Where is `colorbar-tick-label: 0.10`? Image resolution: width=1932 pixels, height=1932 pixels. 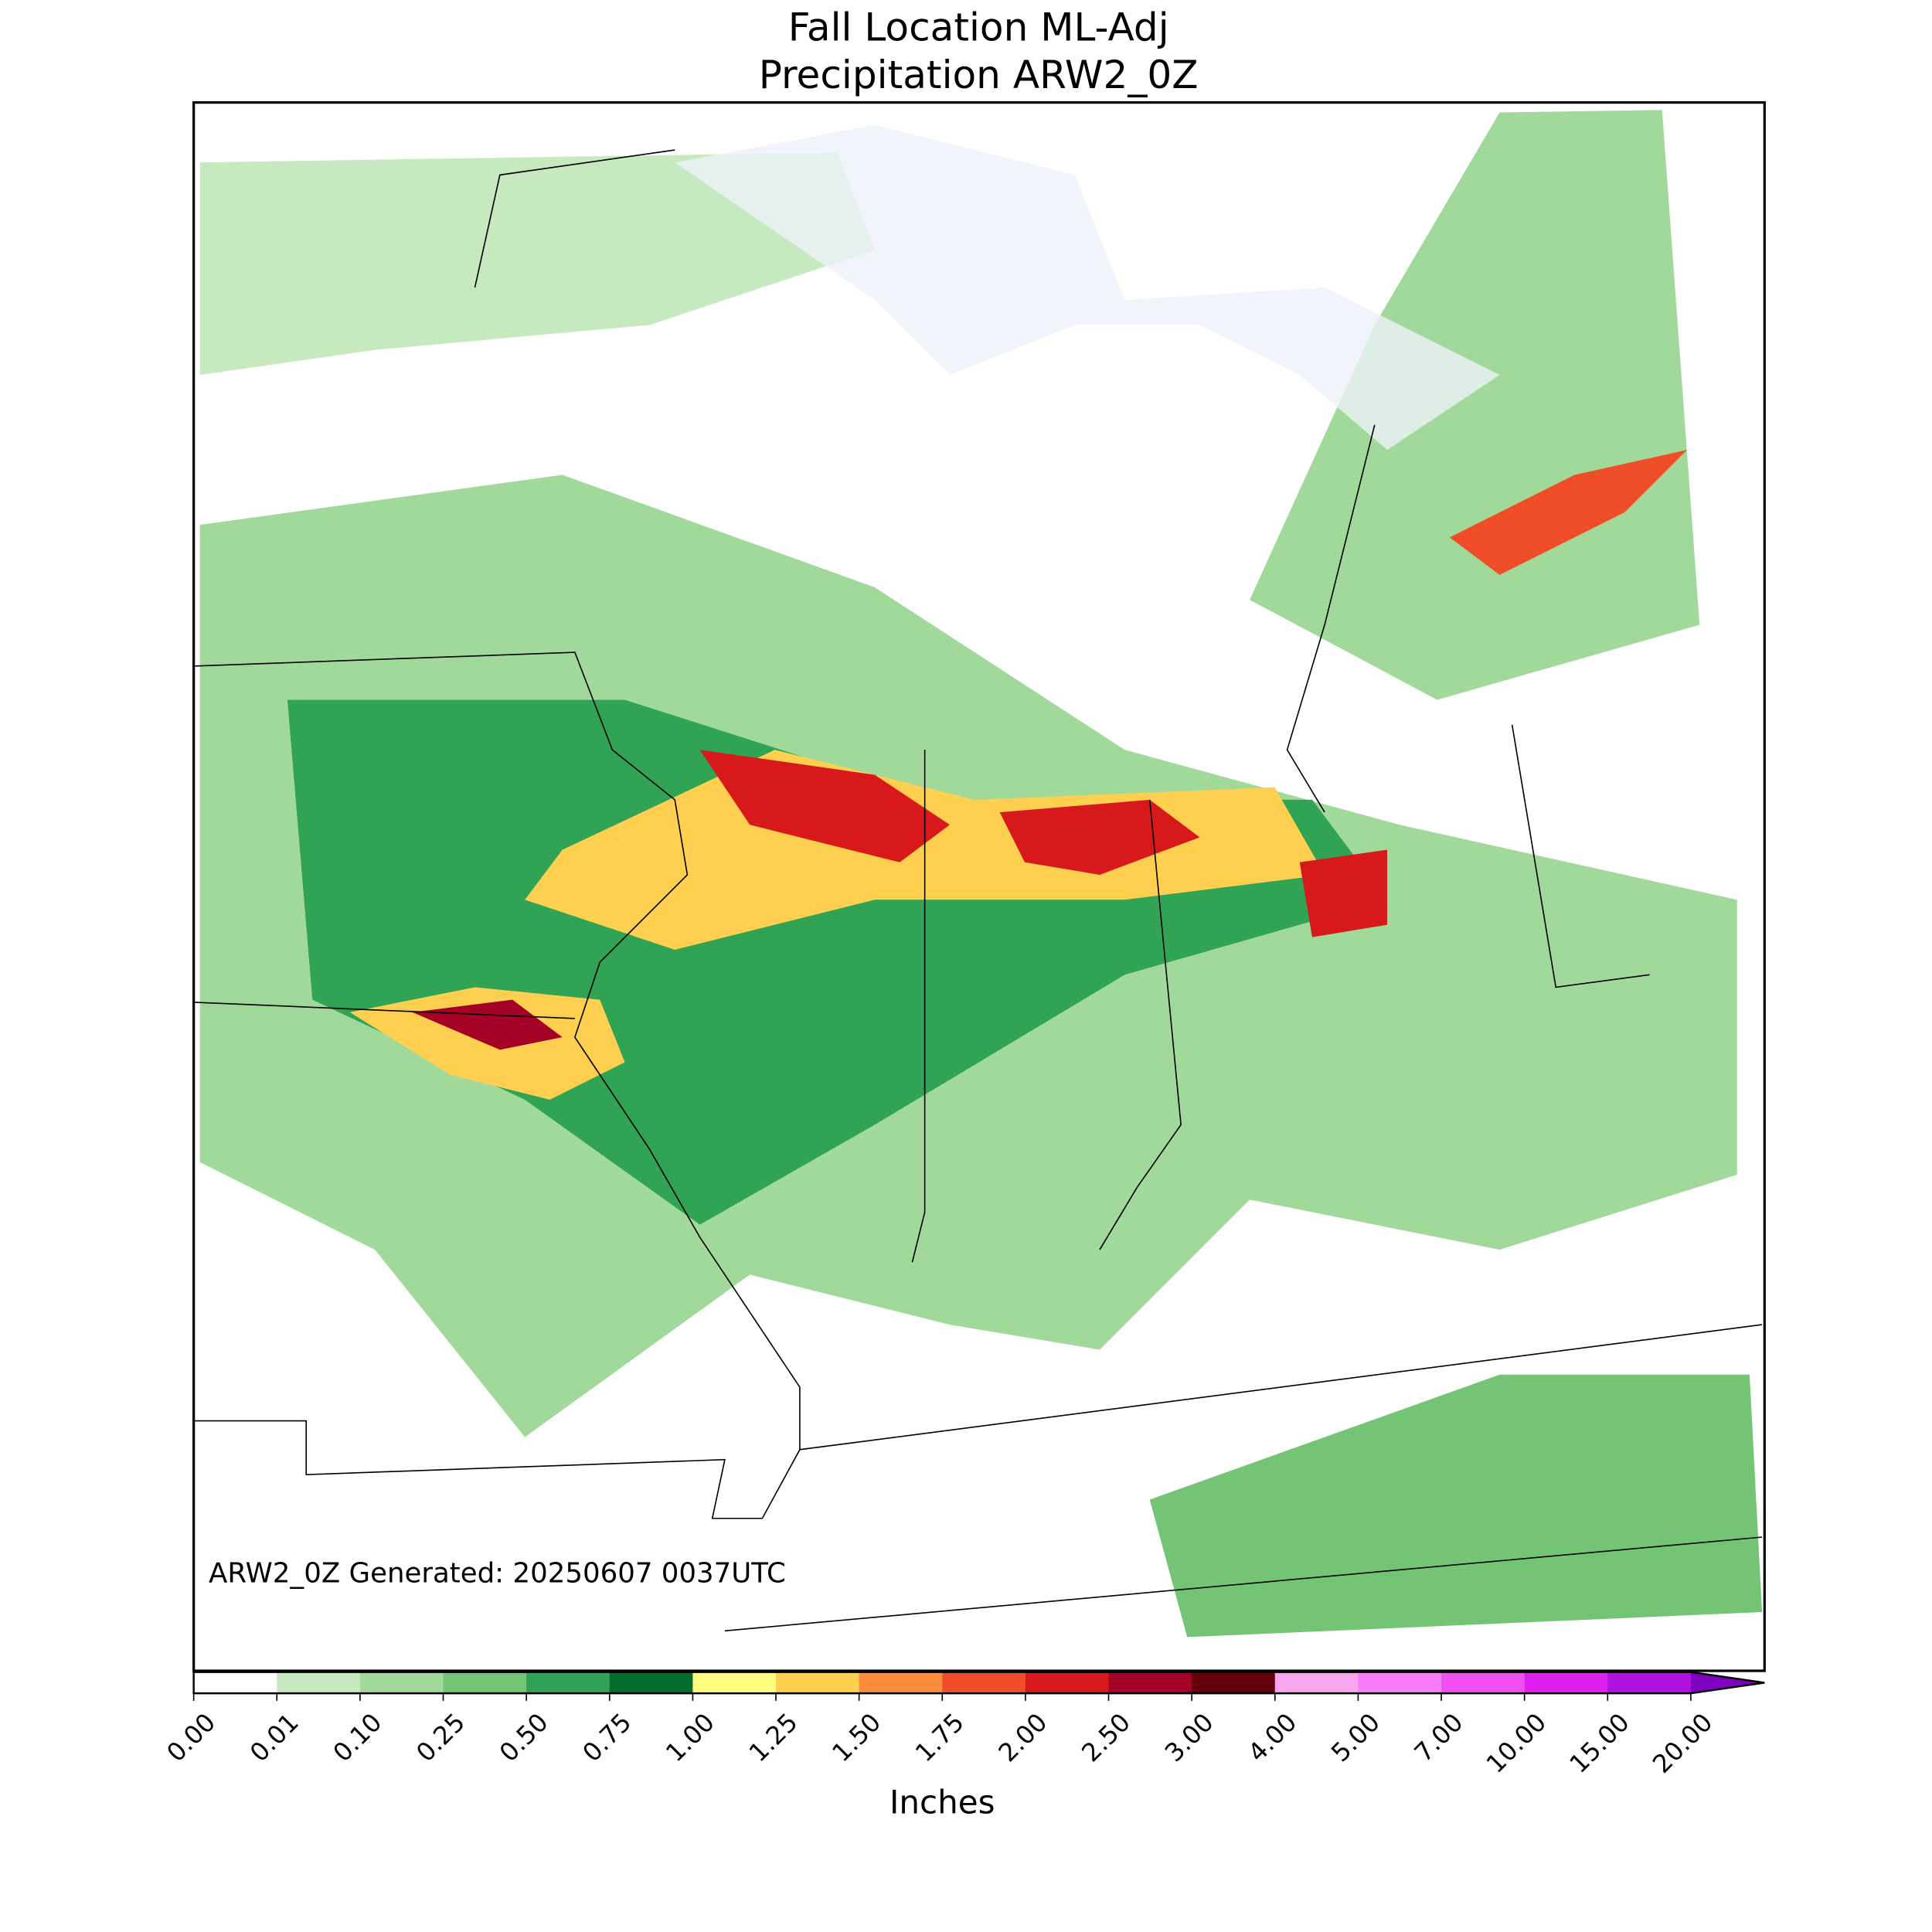 colorbar-tick-label: 0.10 is located at coordinates (358, 1738).